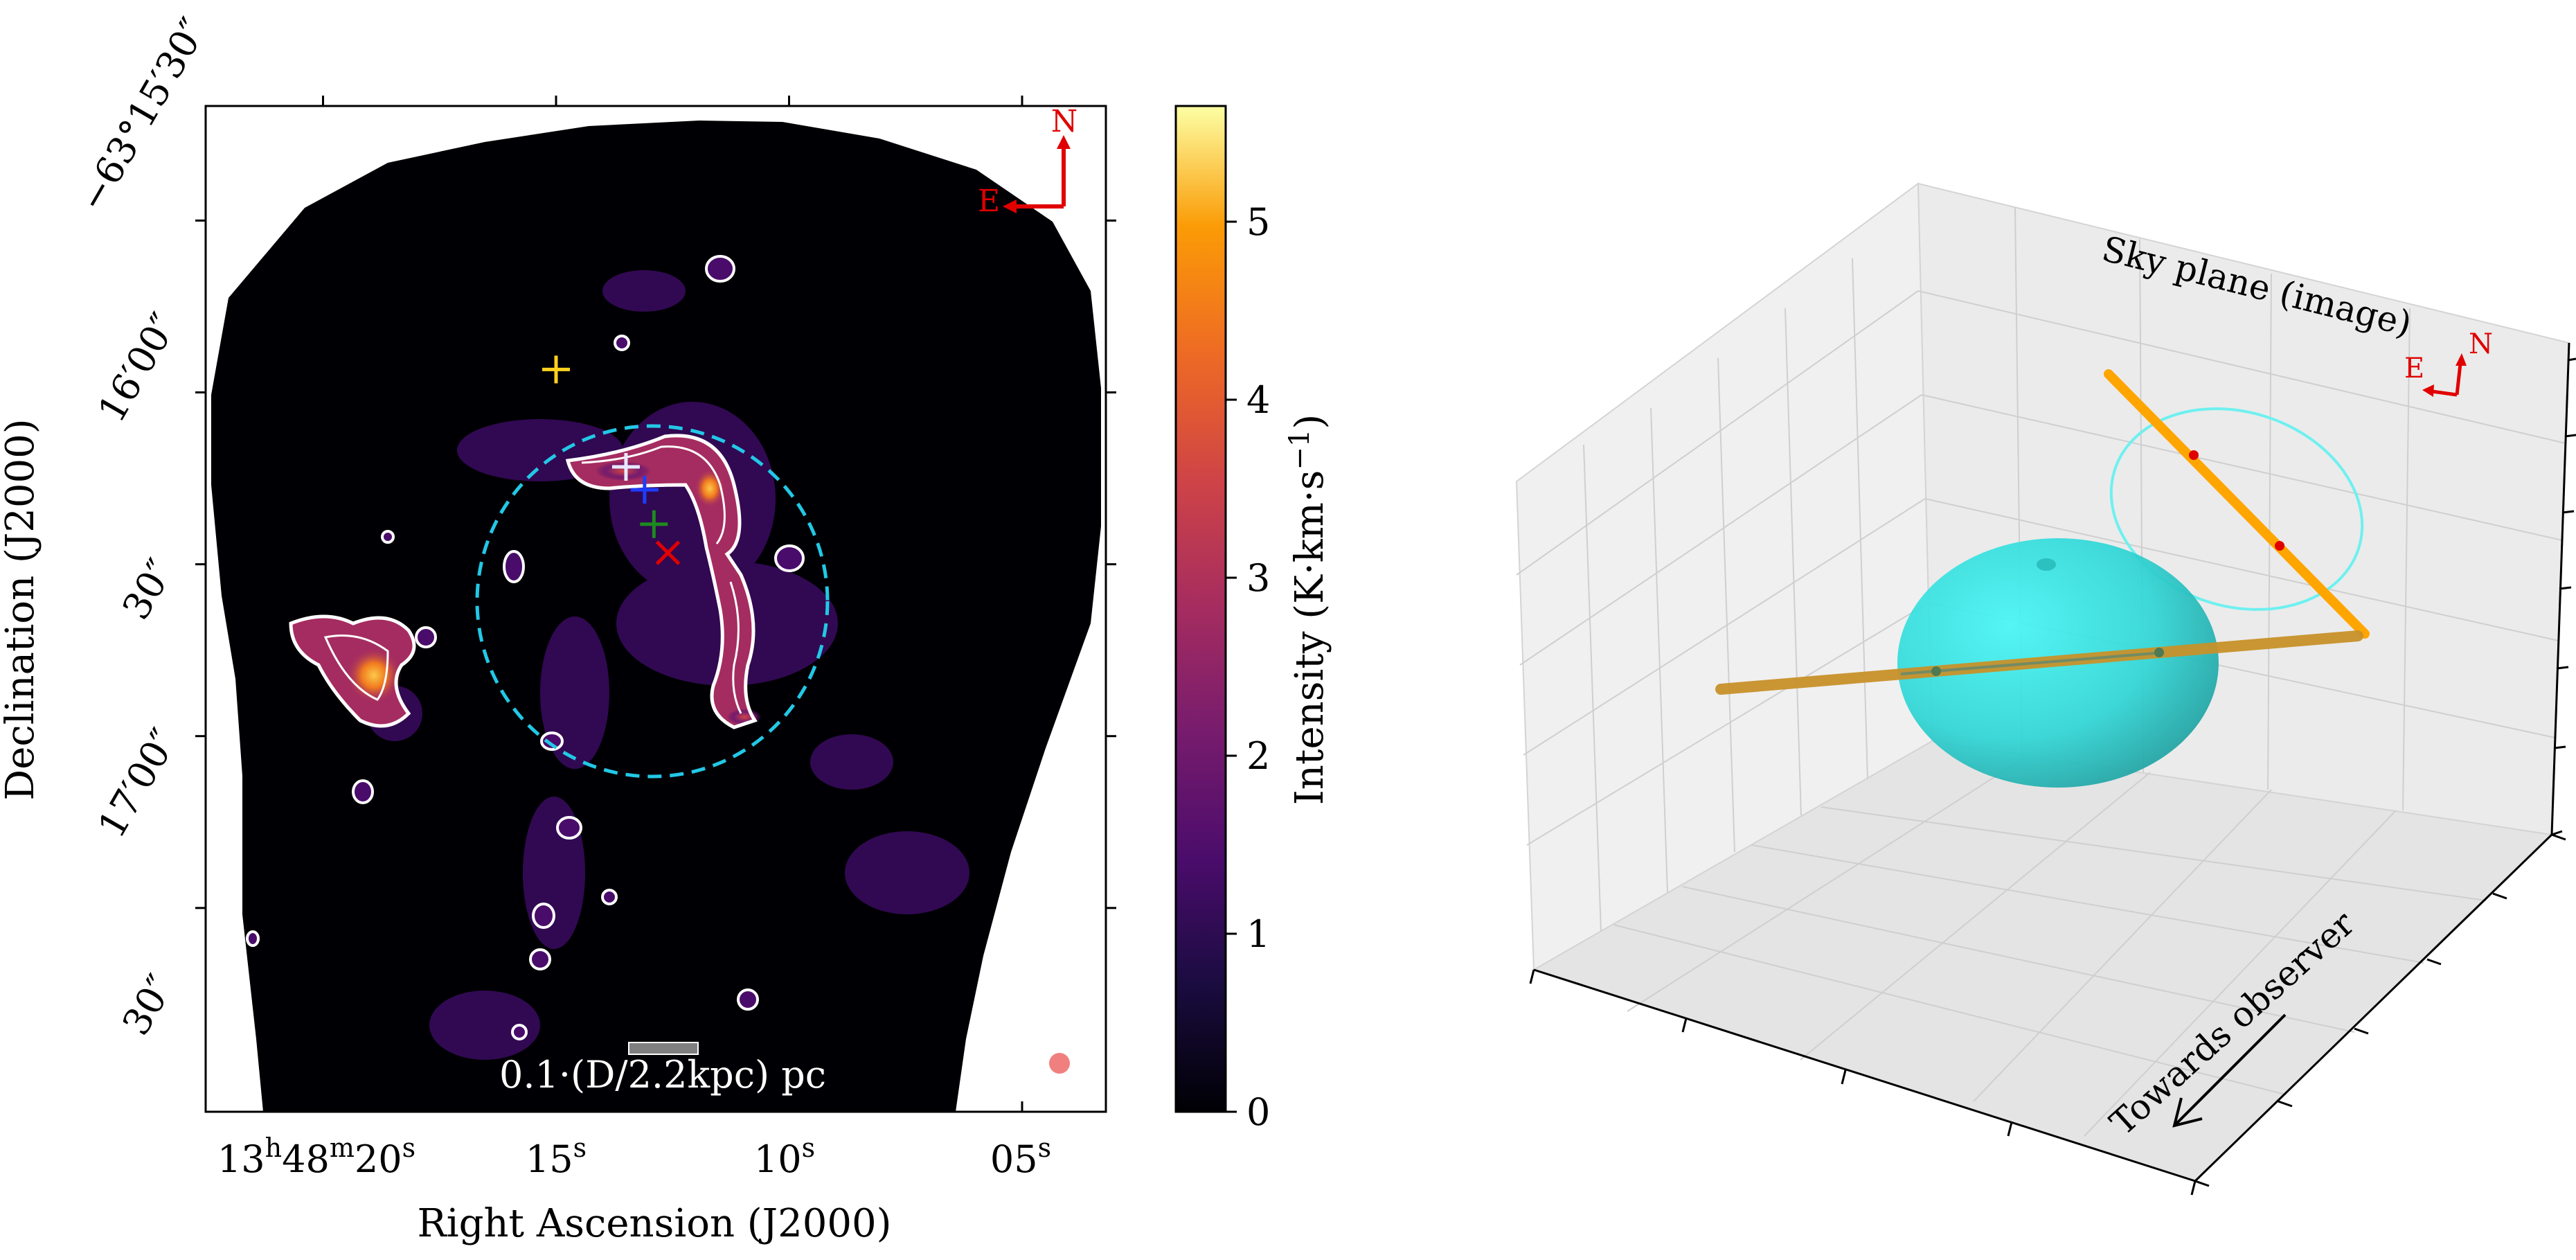 The width and height of the screenshot is (2576, 1260). Describe the element at coordinates (1248, 667) in the screenshot. I see `colorbar-ticks: 0 1 2 3 4 5` at that location.